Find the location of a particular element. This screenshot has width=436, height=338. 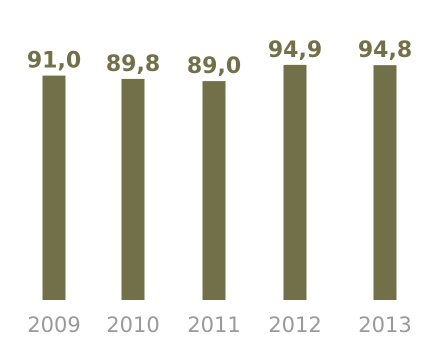

value-label-2011: 89,0 is located at coordinates (214, 66).